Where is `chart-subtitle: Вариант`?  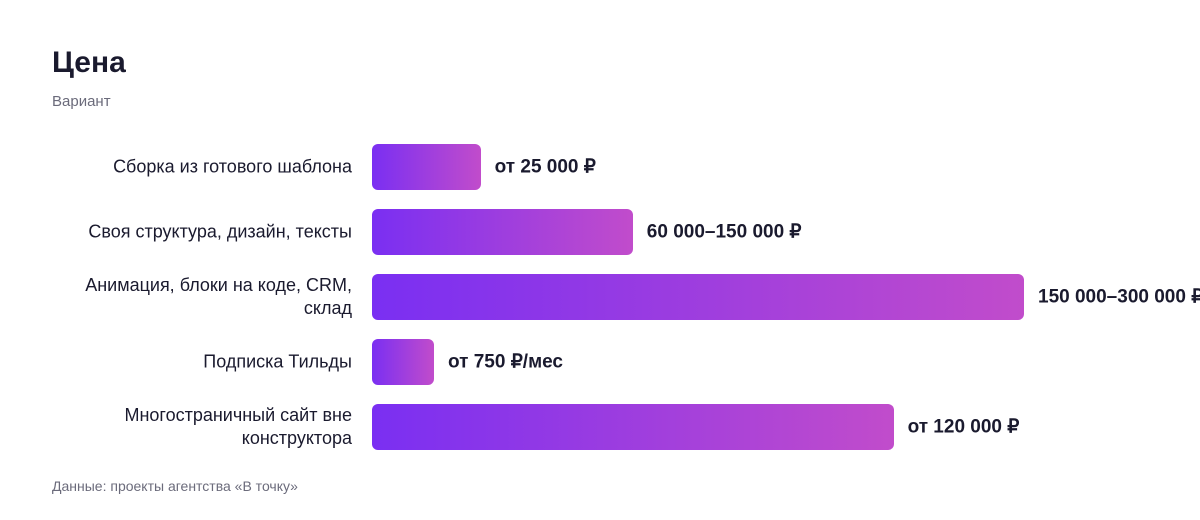 chart-subtitle: Вариант is located at coordinates (81, 101).